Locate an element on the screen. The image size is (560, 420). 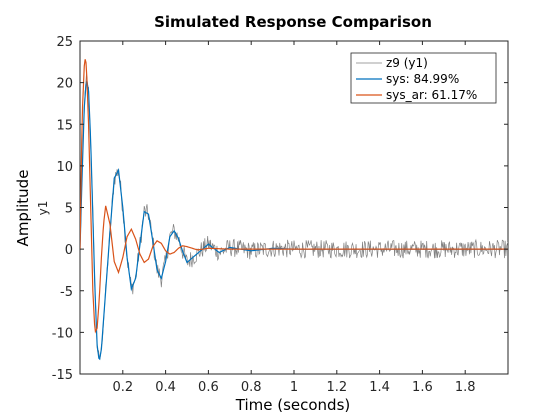
y-tick-label: 0 is located at coordinates (69, 250).